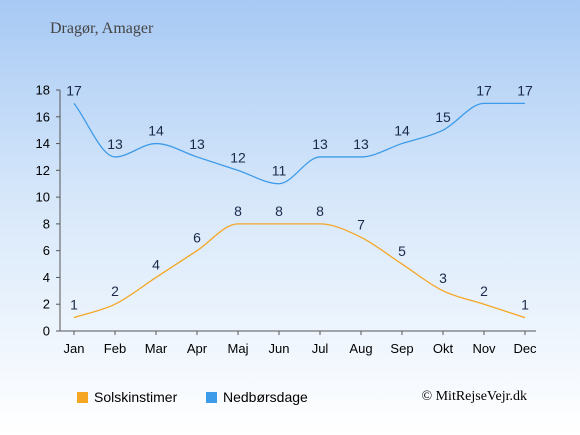  What do you see at coordinates (43, 197) in the screenshot?
I see `y-tick-label: 10` at bounding box center [43, 197].